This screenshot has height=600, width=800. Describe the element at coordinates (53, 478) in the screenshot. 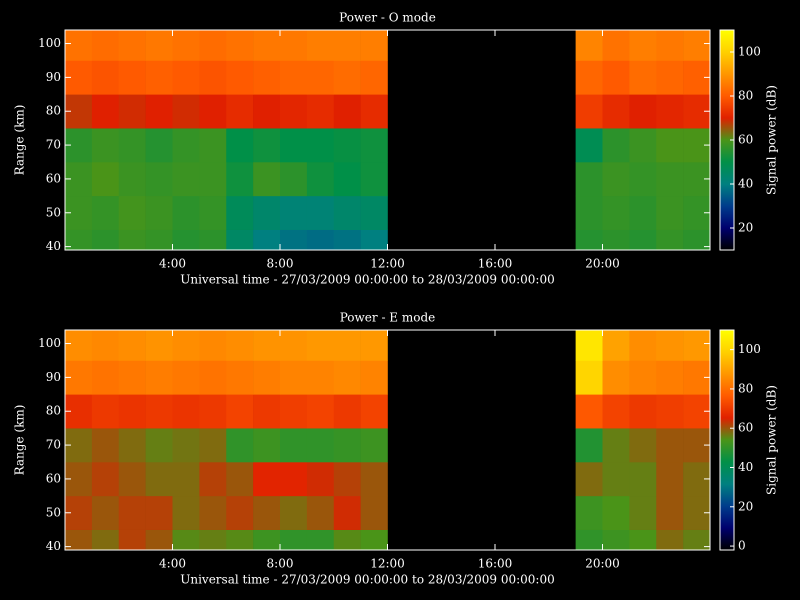

I see `y-tick-label: 60` at that location.